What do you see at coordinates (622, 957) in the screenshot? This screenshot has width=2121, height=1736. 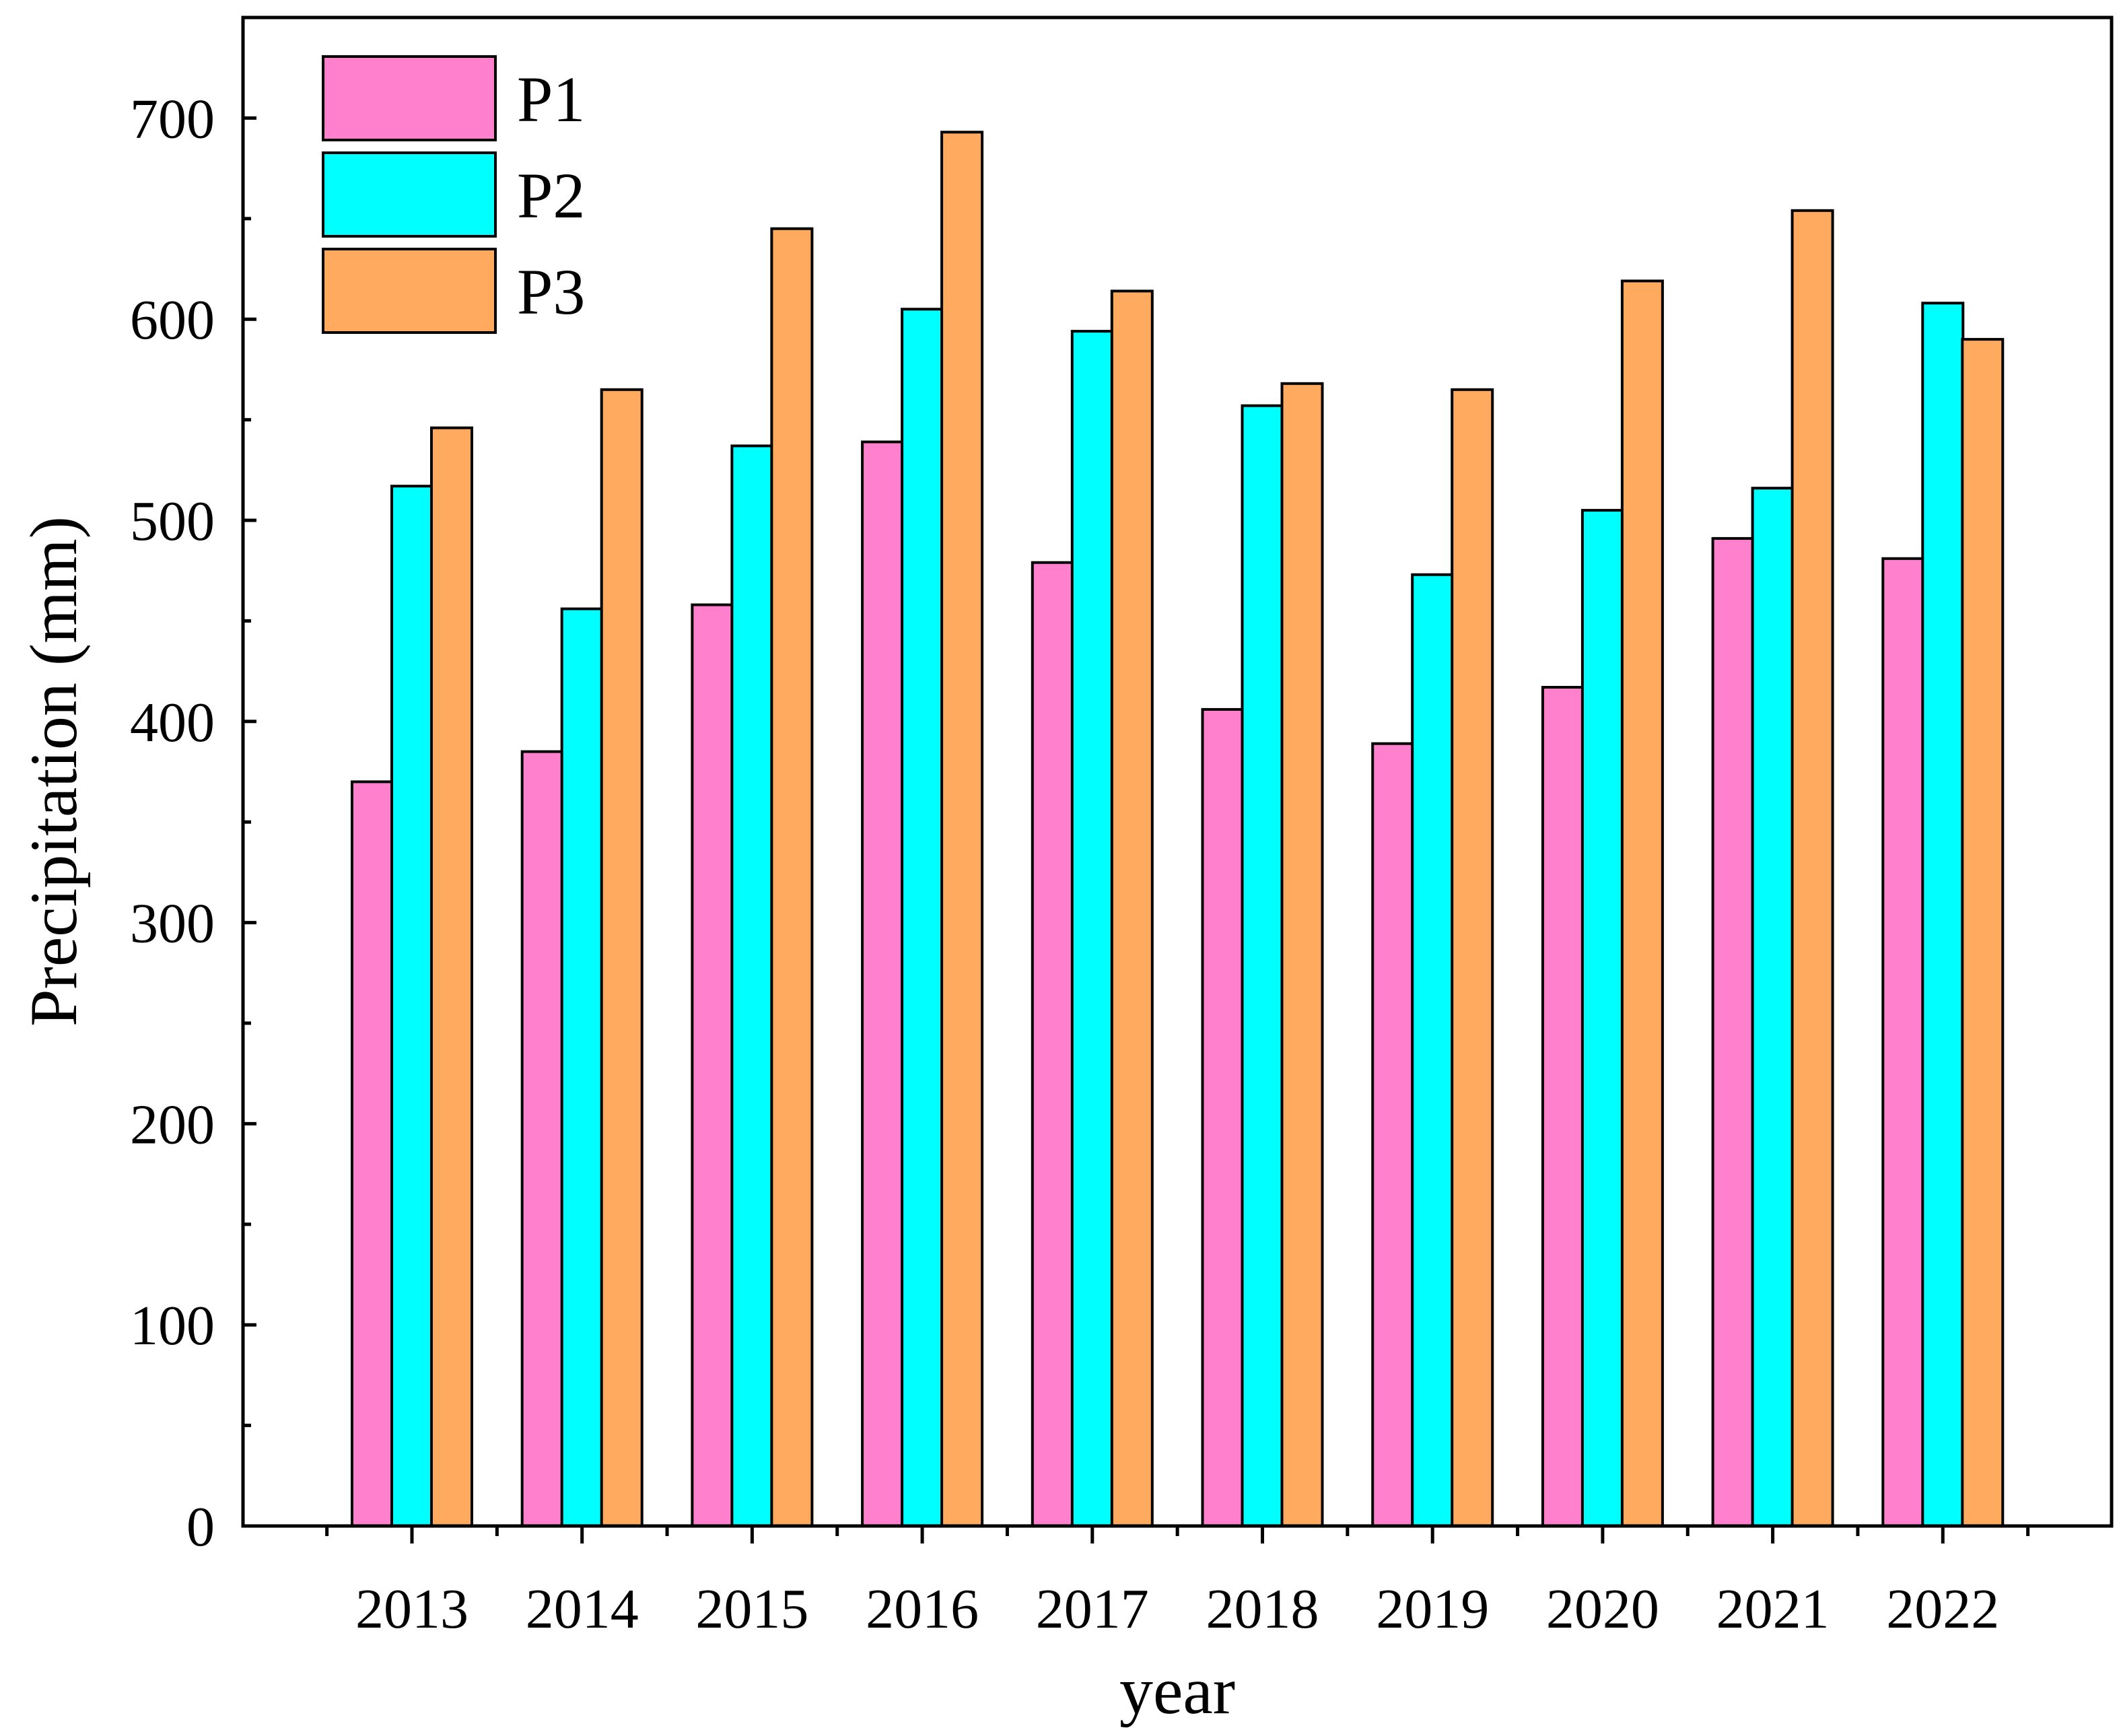 I see `bar-p3-2014` at bounding box center [622, 957].